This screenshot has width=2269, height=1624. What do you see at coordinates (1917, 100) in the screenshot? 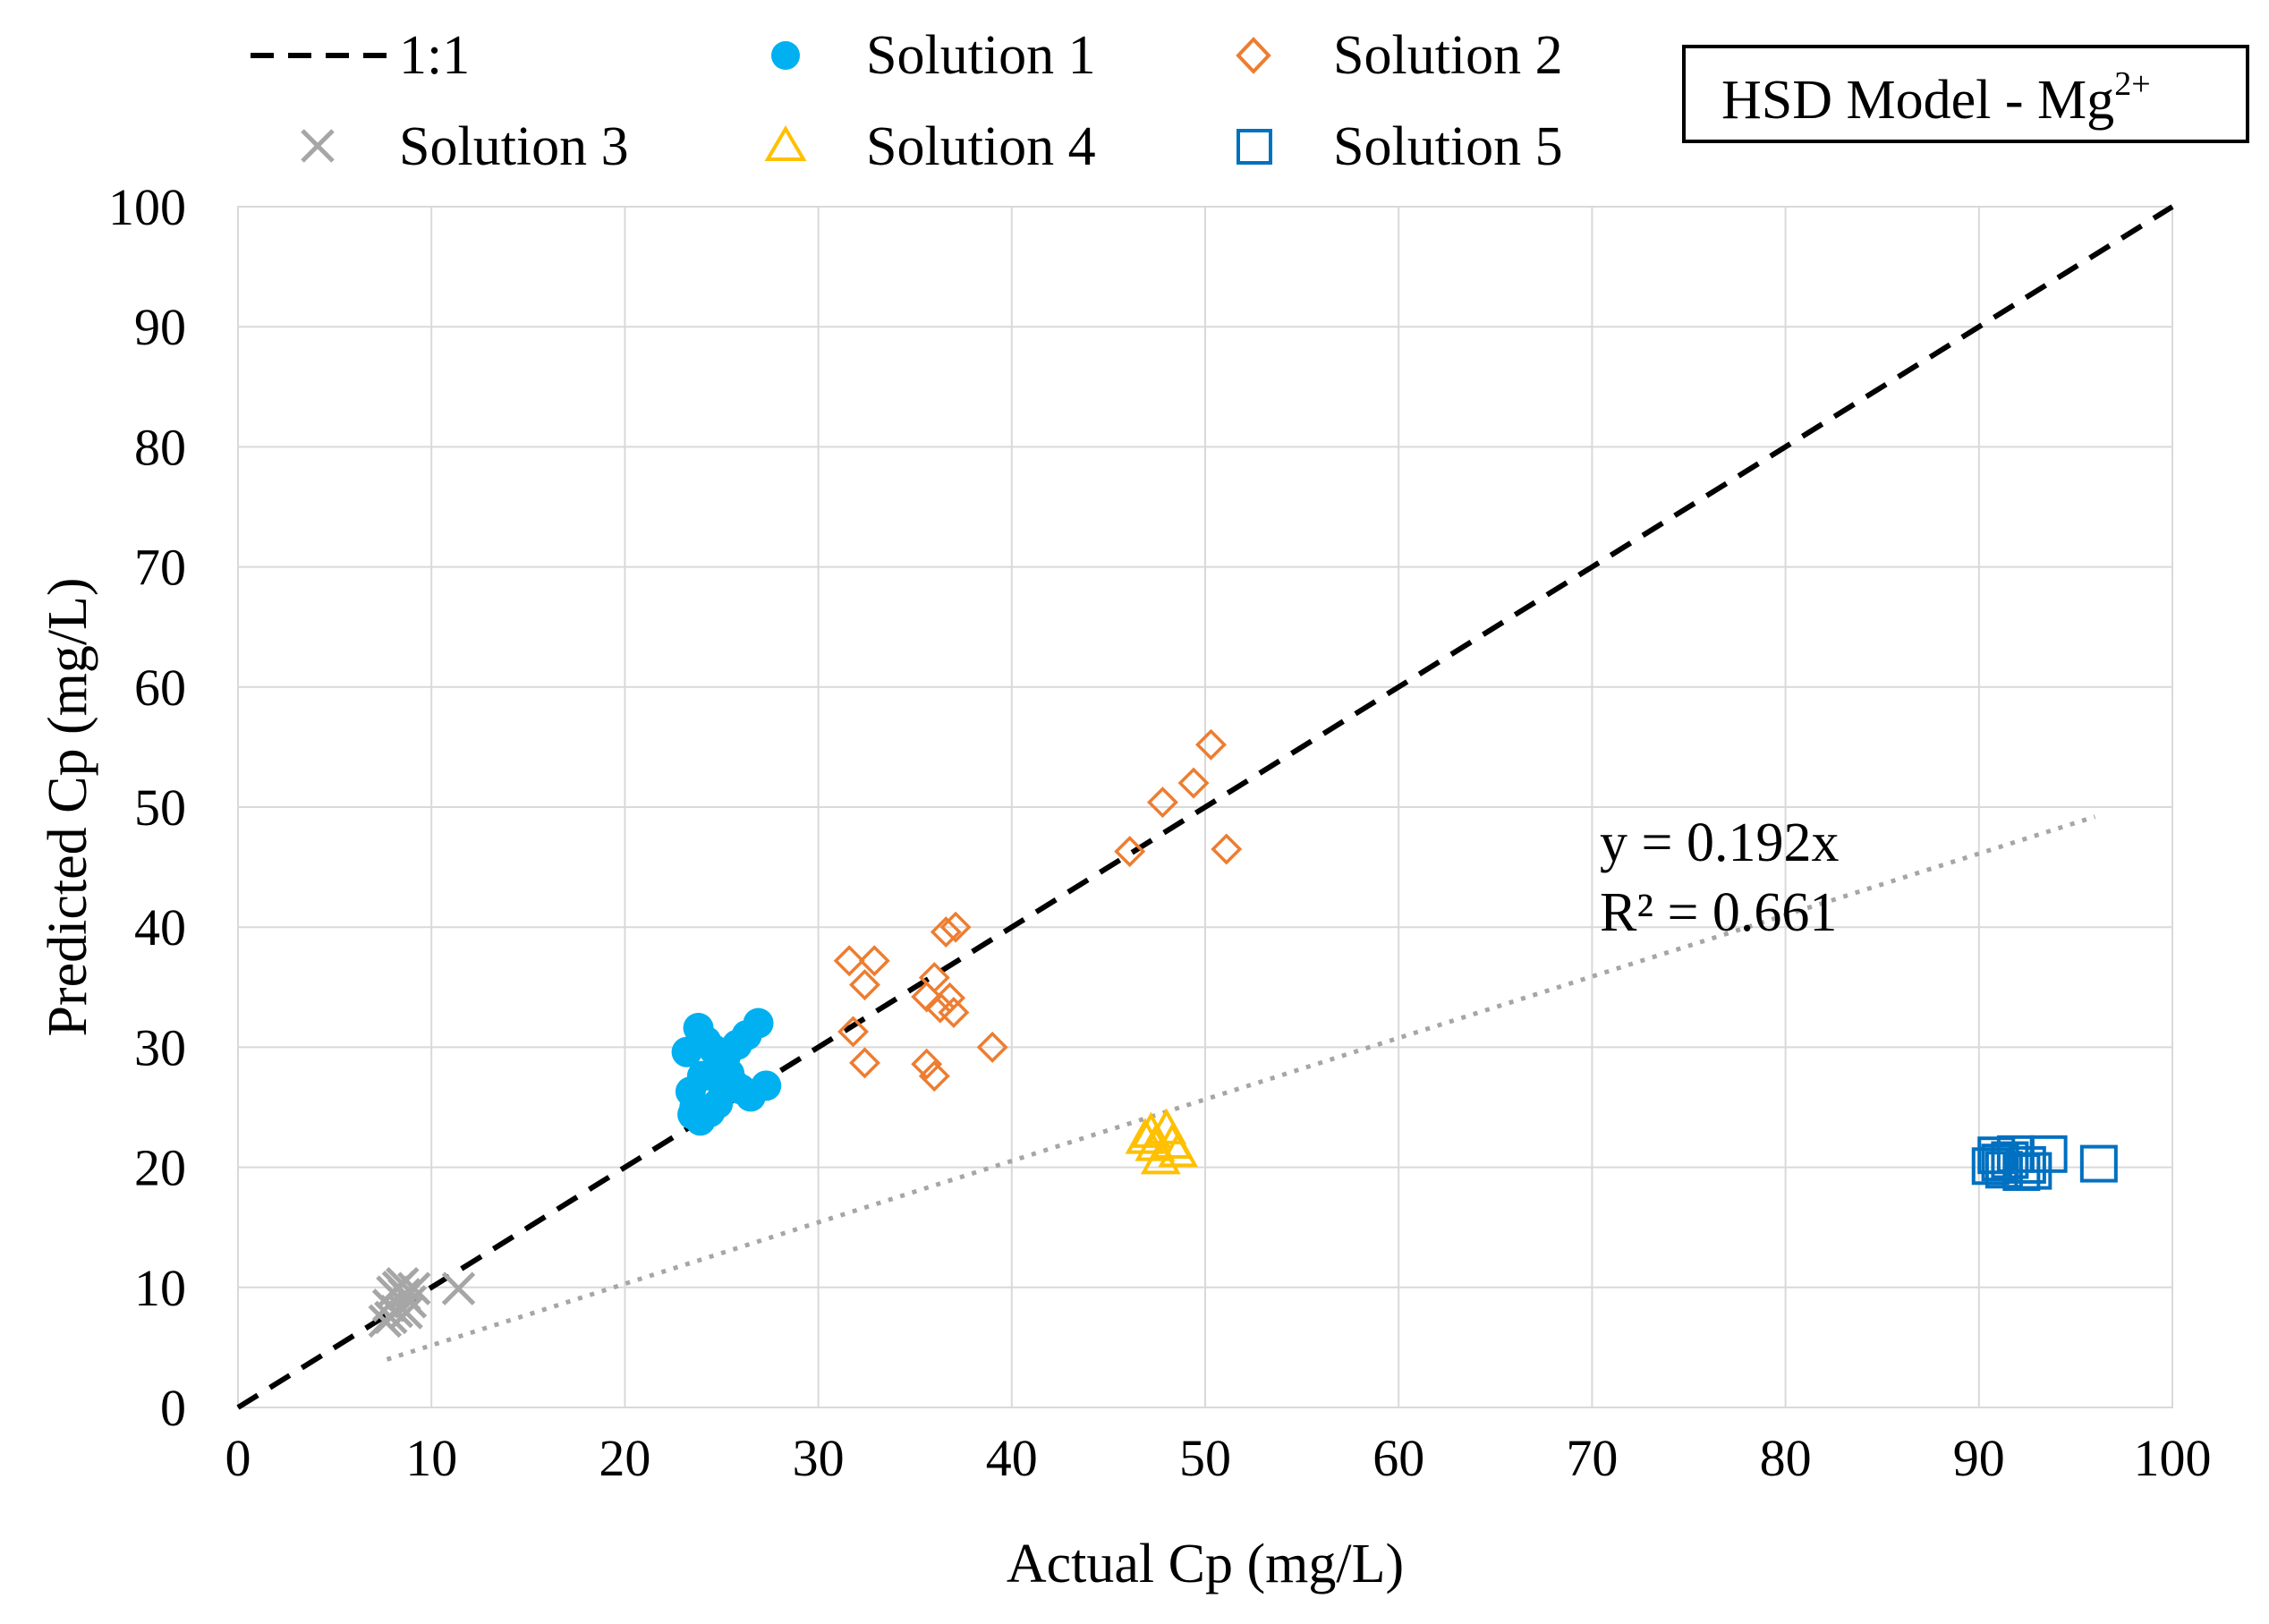
I see `chart-title-main: HSD Model - Mg` at bounding box center [1917, 100].